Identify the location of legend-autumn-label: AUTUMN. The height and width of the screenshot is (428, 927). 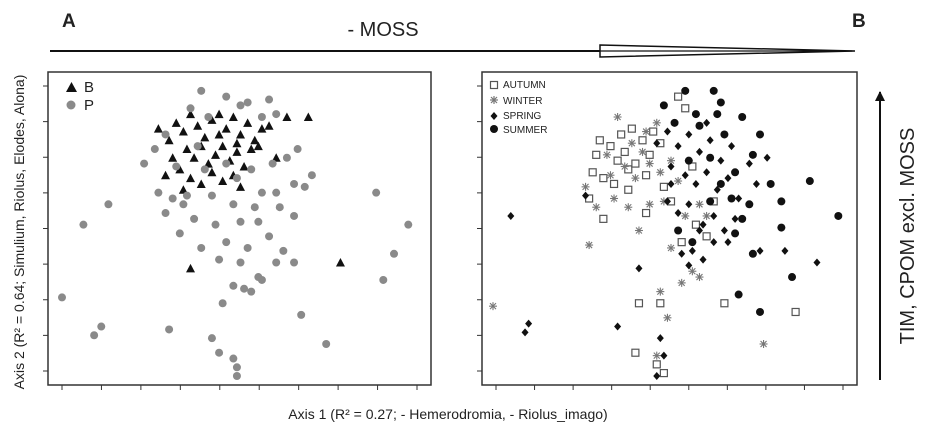
(524, 85).